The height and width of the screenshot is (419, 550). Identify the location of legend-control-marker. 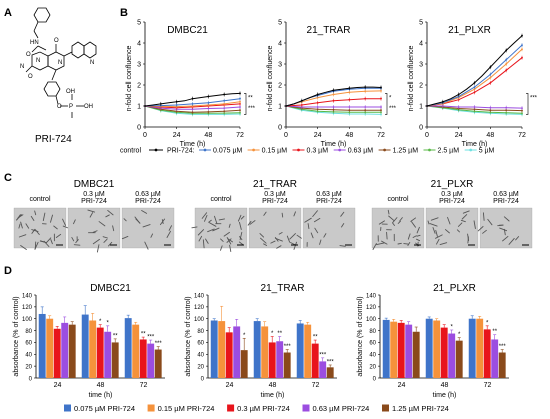
(156, 150).